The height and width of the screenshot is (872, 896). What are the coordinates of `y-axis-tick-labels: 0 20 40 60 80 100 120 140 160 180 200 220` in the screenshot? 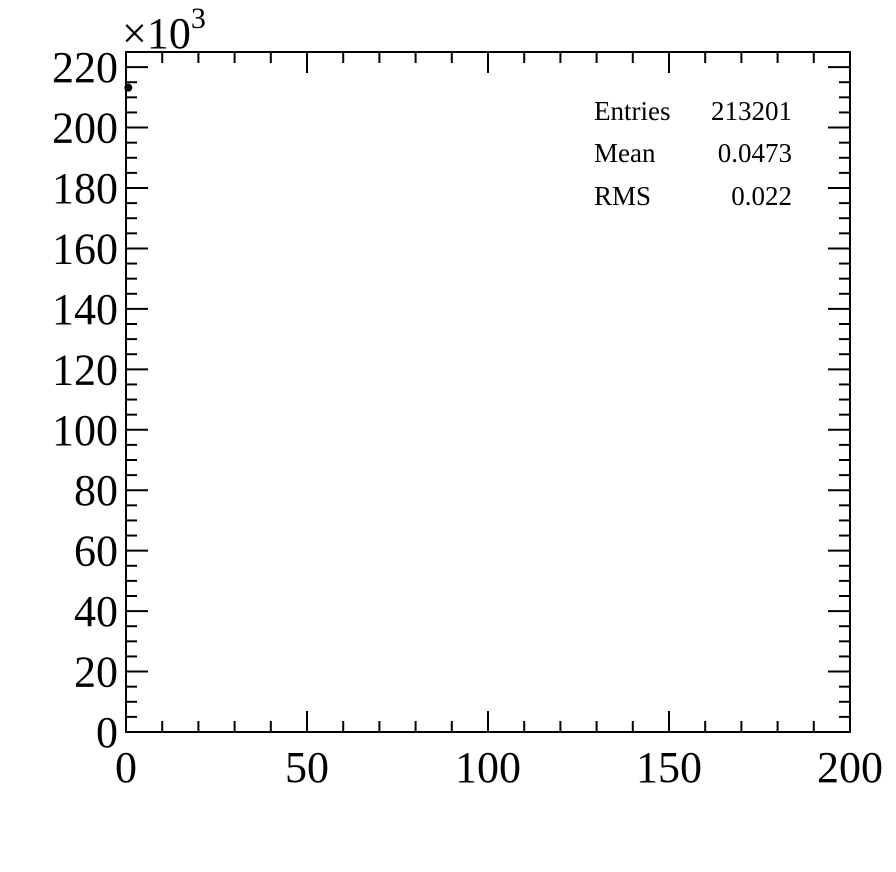 It's located at (85, 400).